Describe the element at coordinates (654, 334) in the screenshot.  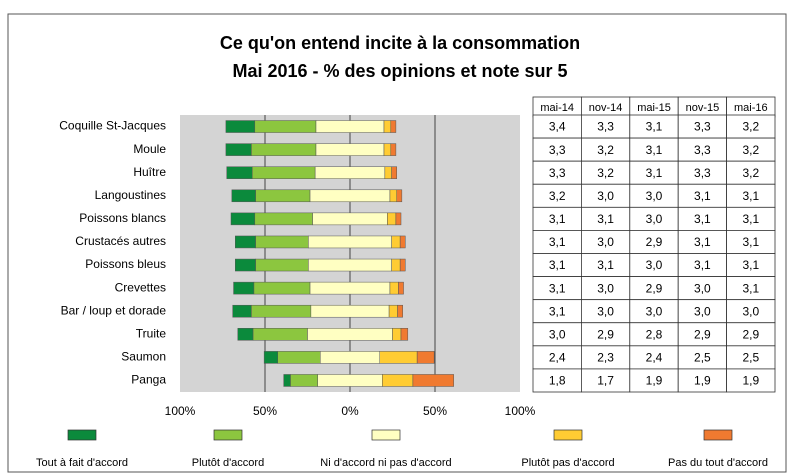
I see `table-value: 2,8` at that location.